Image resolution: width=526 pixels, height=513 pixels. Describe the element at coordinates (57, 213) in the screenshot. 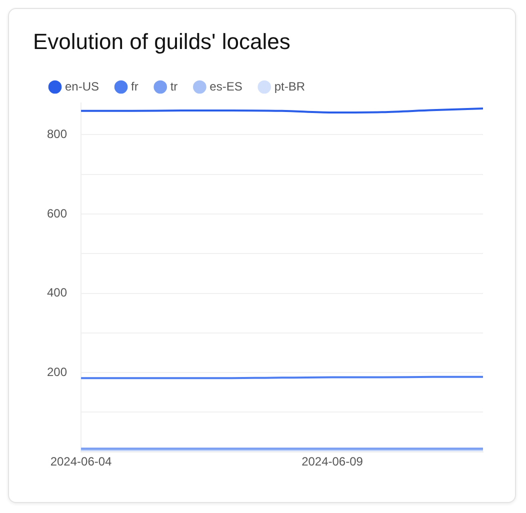

I see `y-tick-label: 600` at that location.